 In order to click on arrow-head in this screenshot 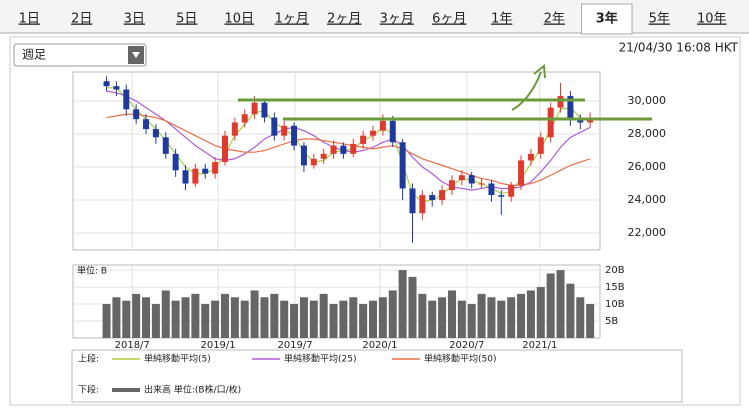, I will do `click(539, 71)`.